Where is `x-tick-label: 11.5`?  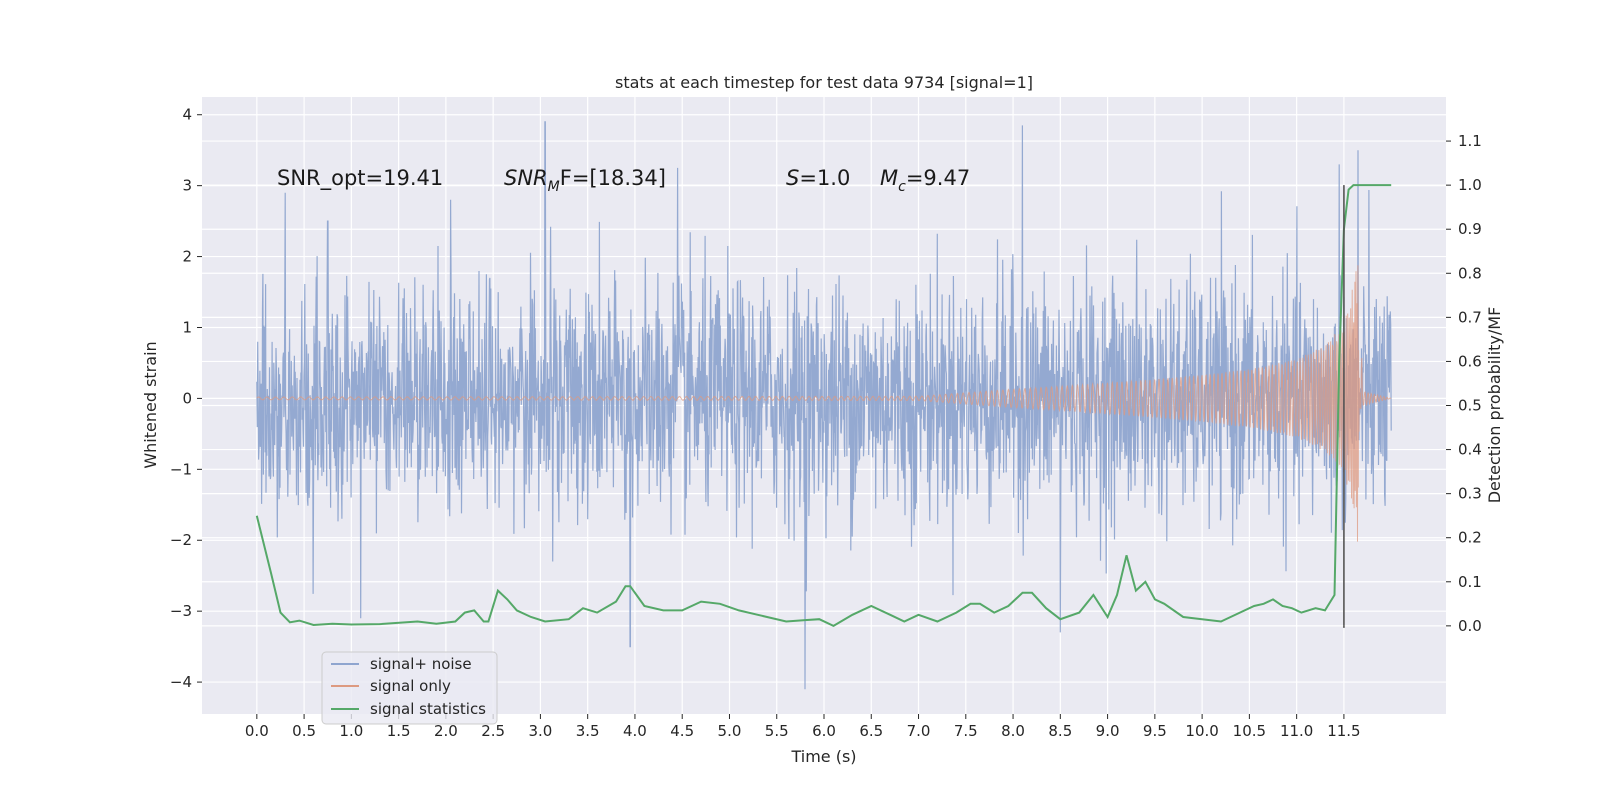 x-tick-label: 11.5 is located at coordinates (1343, 731).